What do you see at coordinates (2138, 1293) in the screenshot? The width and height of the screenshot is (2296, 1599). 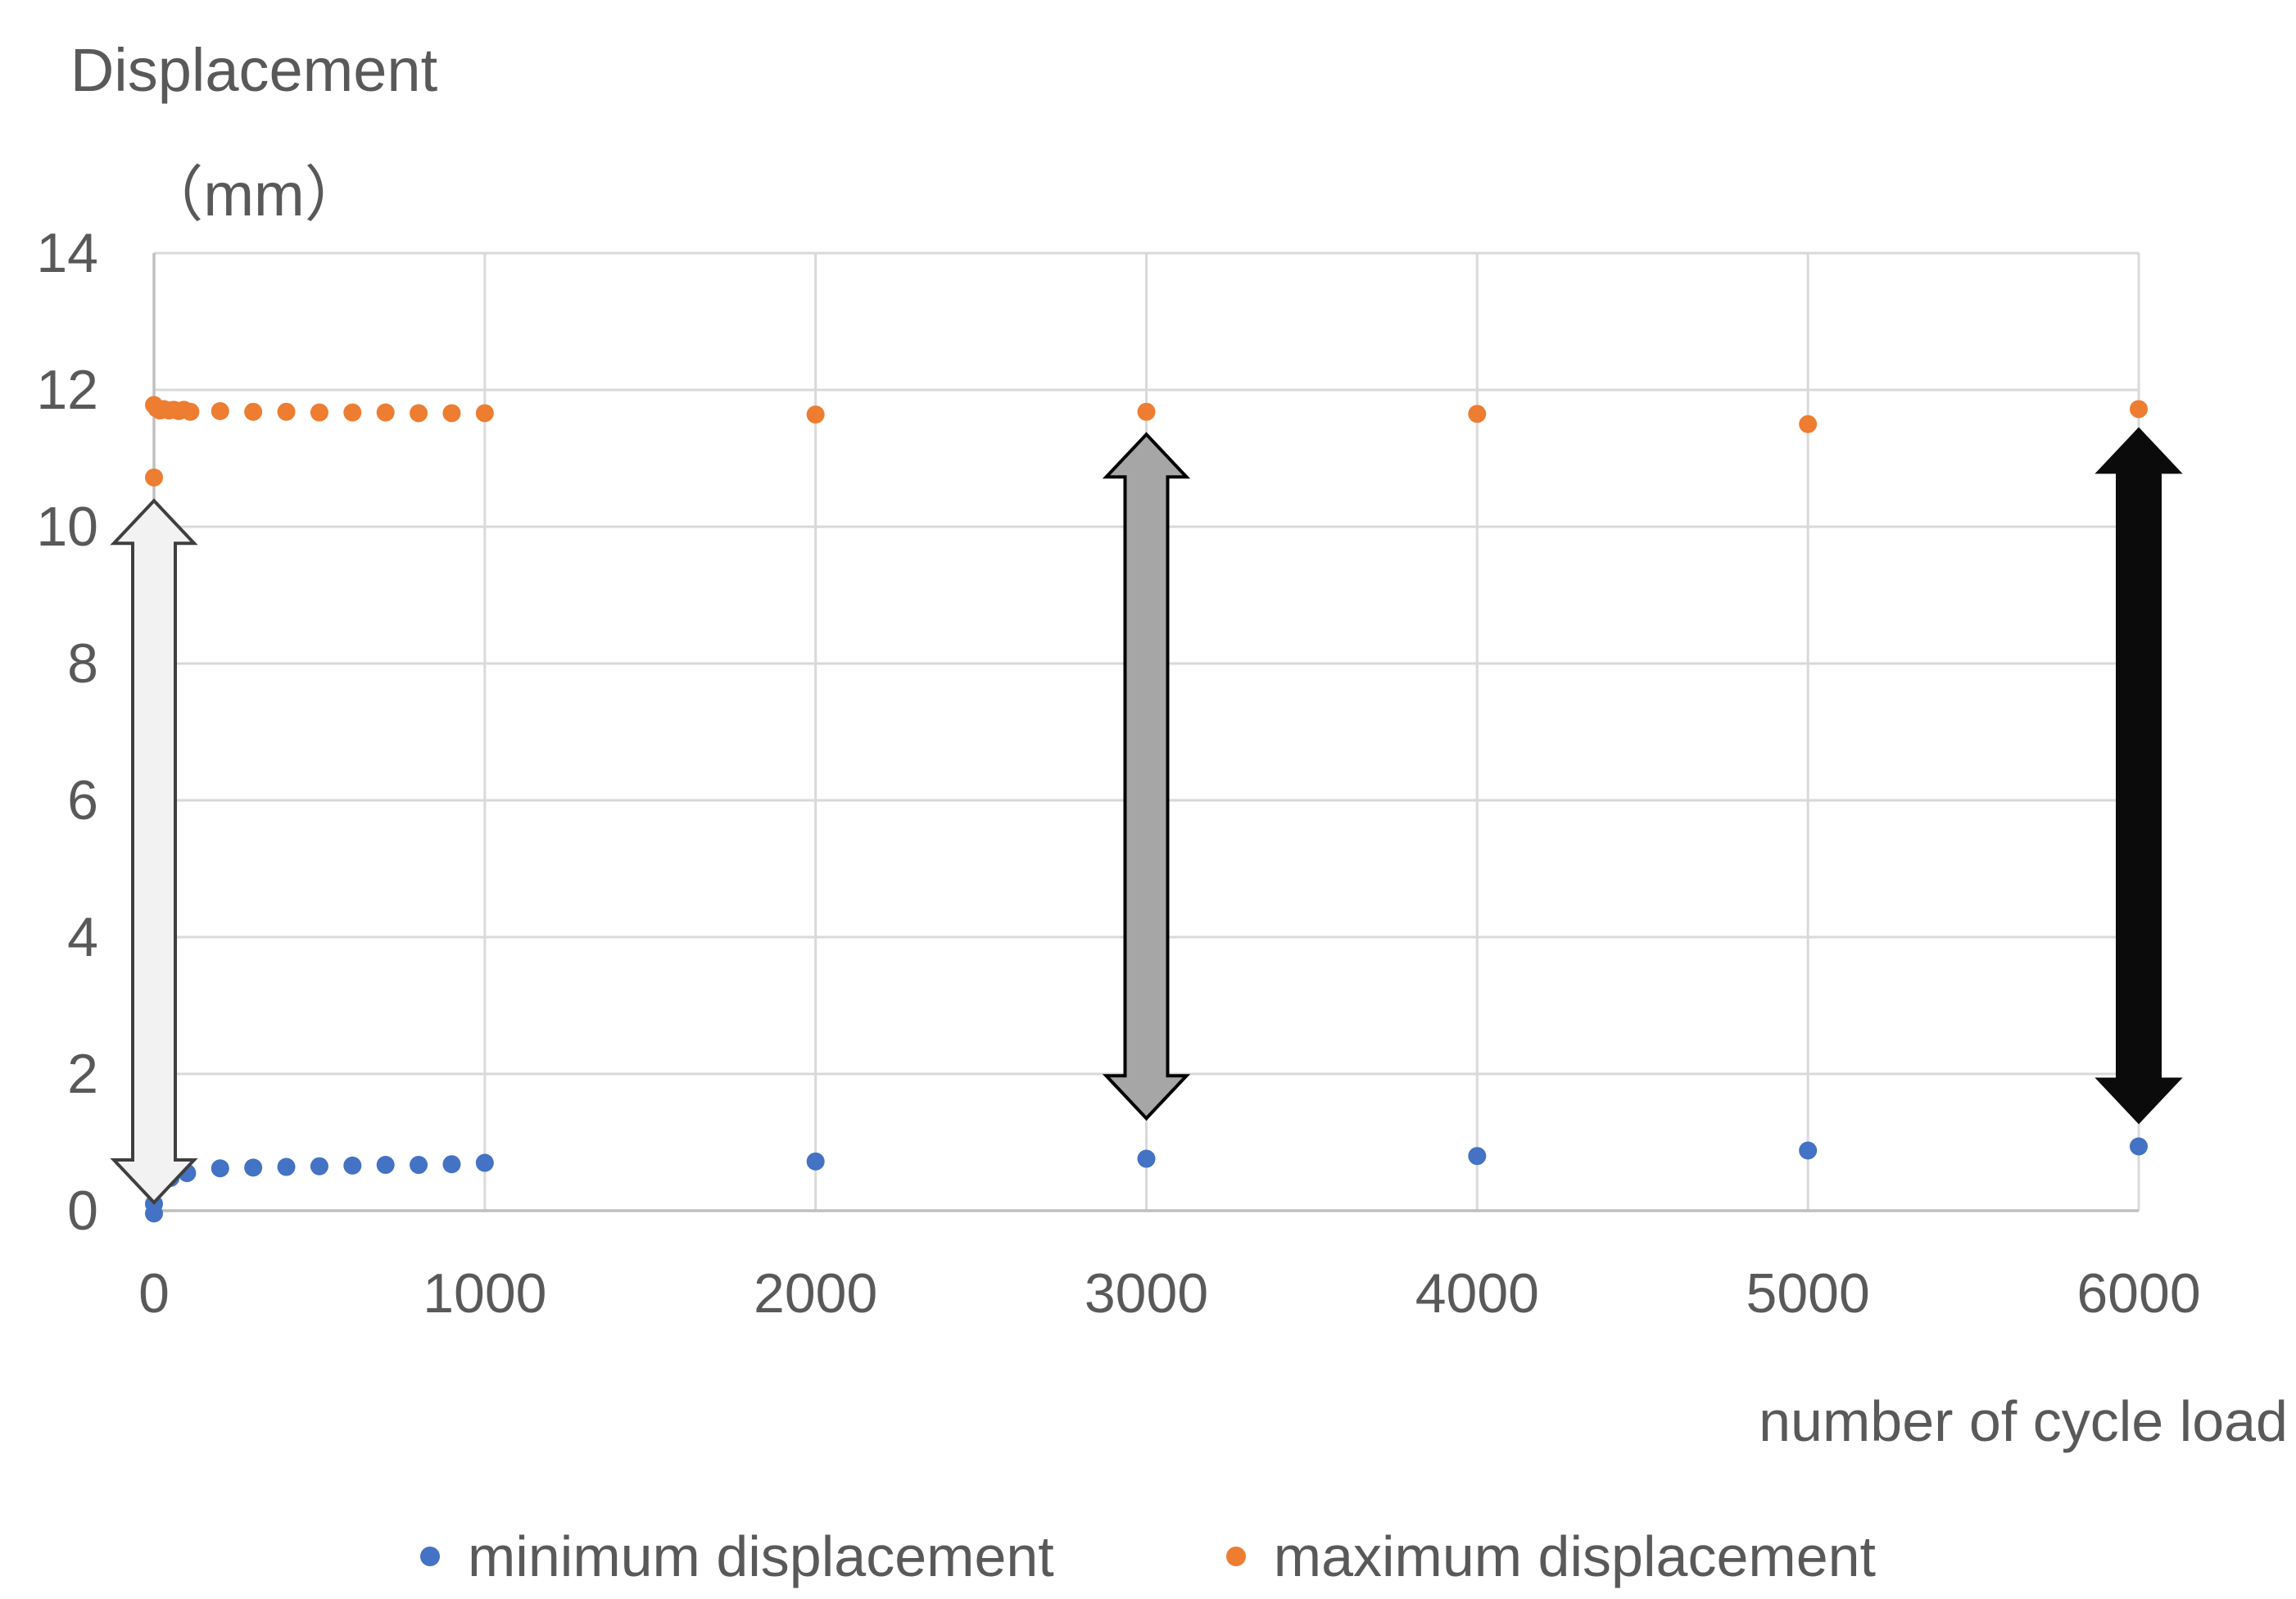 I see `x-tick-label: 6000` at bounding box center [2138, 1293].